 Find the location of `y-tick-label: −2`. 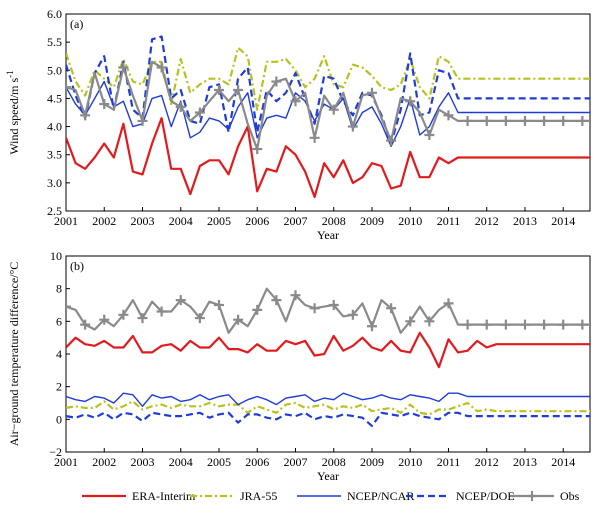

y-tick-label: −2 is located at coordinates (55, 452).